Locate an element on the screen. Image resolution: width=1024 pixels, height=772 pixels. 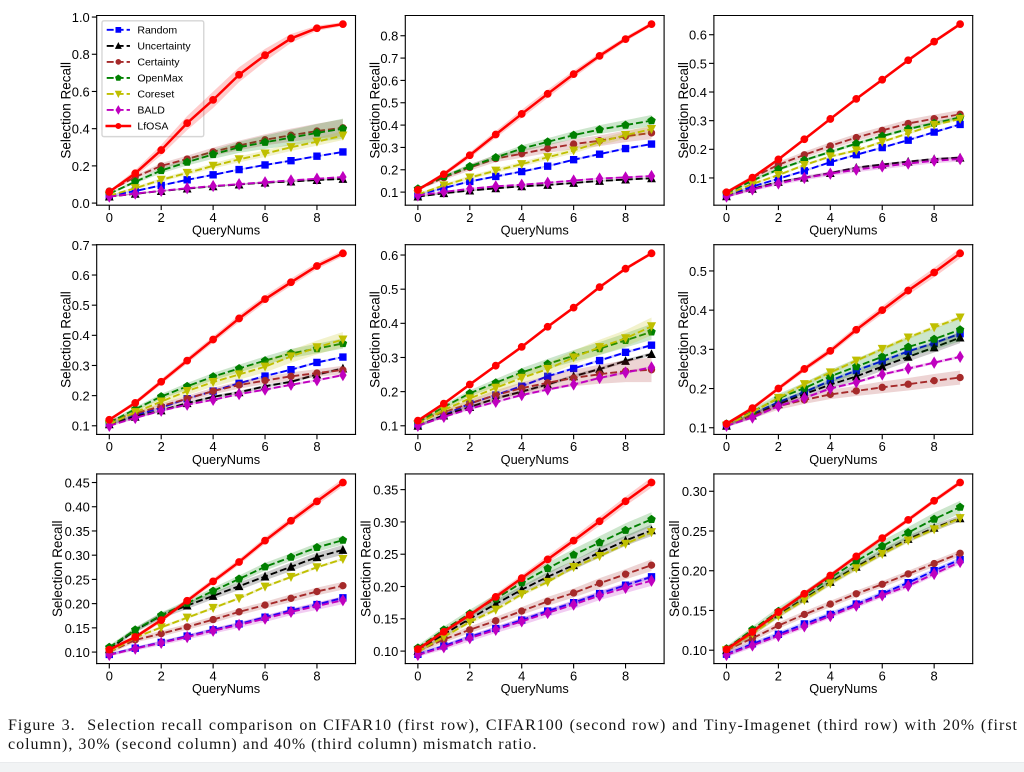
svg-text: Random is located at coordinates (157, 31).